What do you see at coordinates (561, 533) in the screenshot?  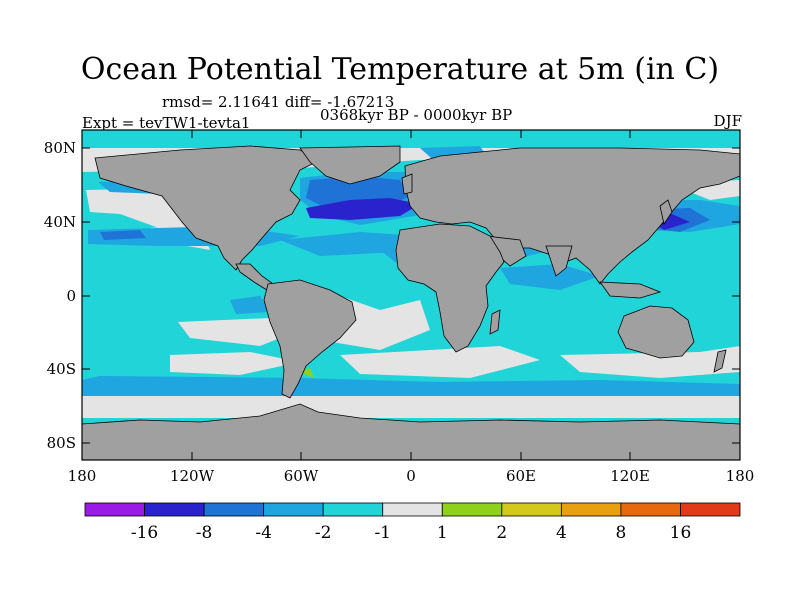 I see `colorbar-label: 4` at bounding box center [561, 533].